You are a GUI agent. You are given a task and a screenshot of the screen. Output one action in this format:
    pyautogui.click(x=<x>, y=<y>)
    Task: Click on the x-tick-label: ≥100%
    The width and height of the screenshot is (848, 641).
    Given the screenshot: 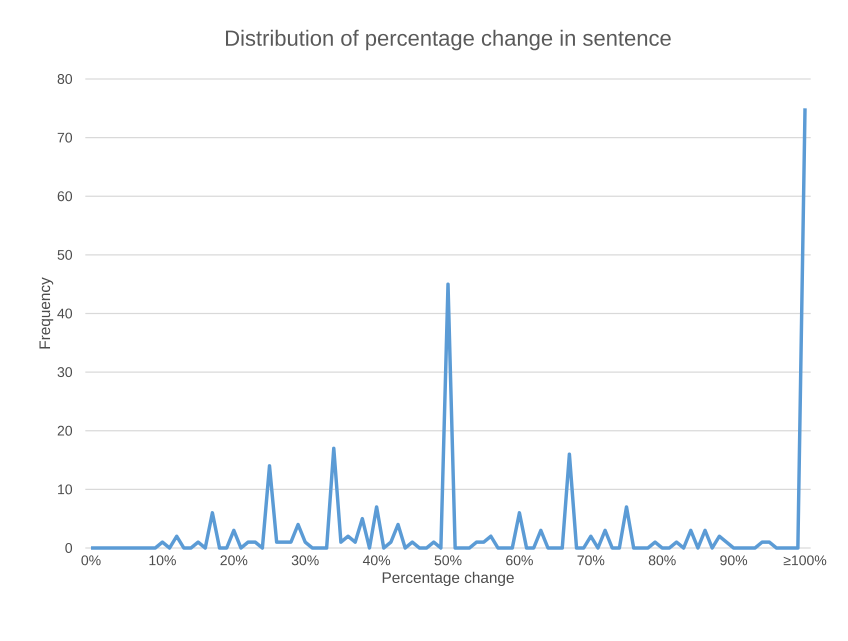 What is the action you would take?
    pyautogui.click(x=805, y=560)
    